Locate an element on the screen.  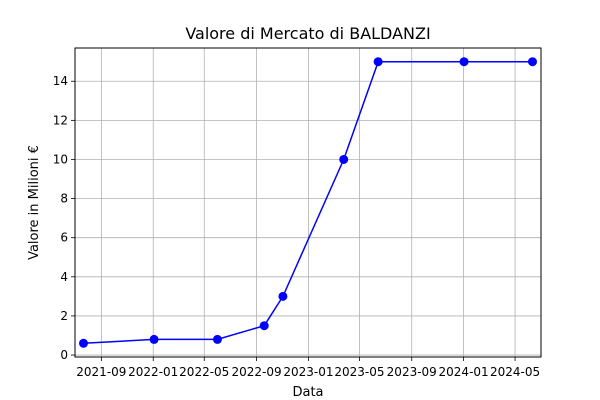
y-tick-label: 2 is located at coordinates (64, 316).